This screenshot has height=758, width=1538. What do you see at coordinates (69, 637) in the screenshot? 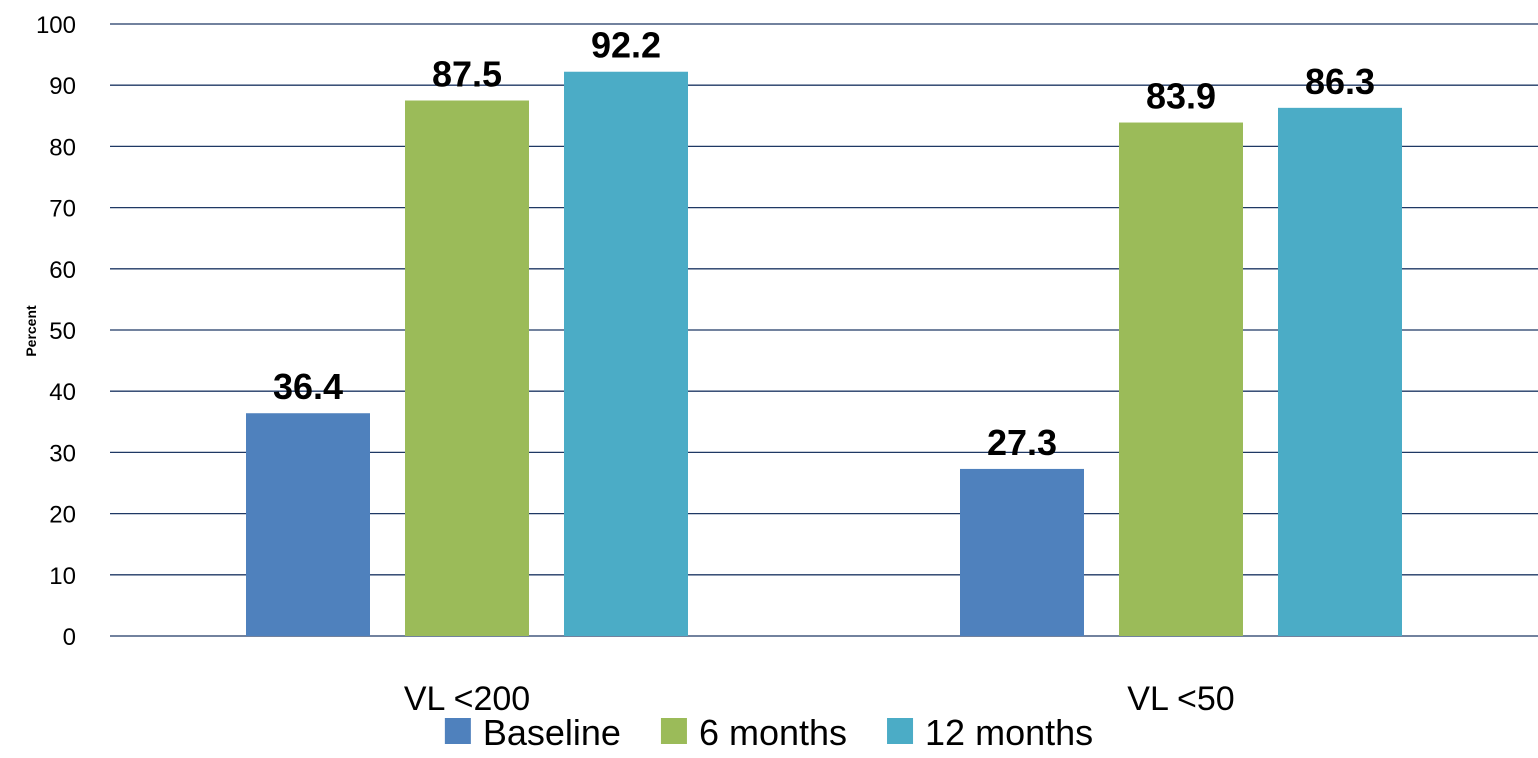
I see `y-tick-label: 0` at bounding box center [69, 637].